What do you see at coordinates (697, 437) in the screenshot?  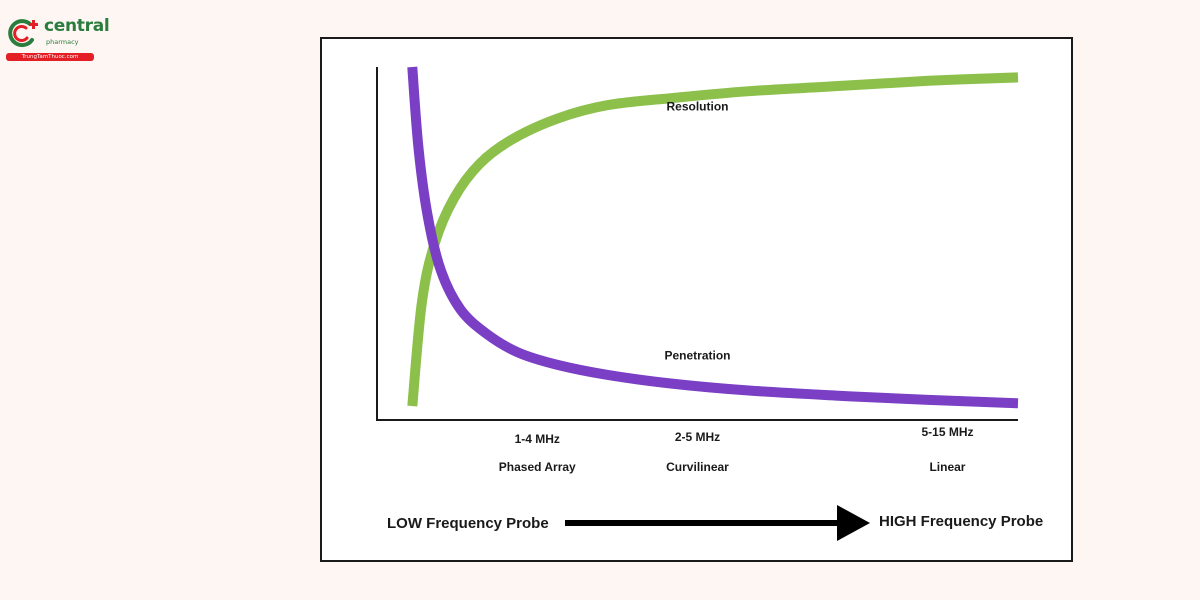 I see `frequency-label-curvilinear: 2-5 MHz` at bounding box center [697, 437].